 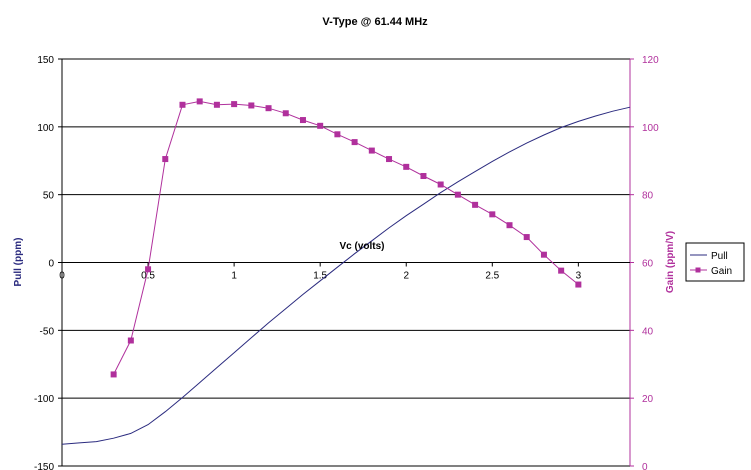 I want to click on y-tick-label: -150, so click(x=44, y=466).